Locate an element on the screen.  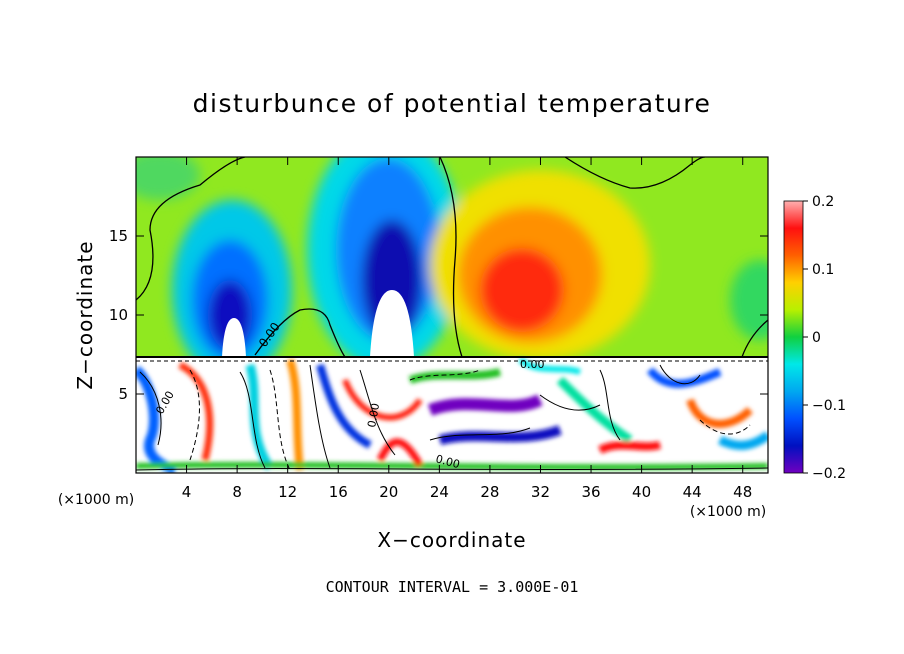
cool-patch-topleft is located at coordinates (168, 178).